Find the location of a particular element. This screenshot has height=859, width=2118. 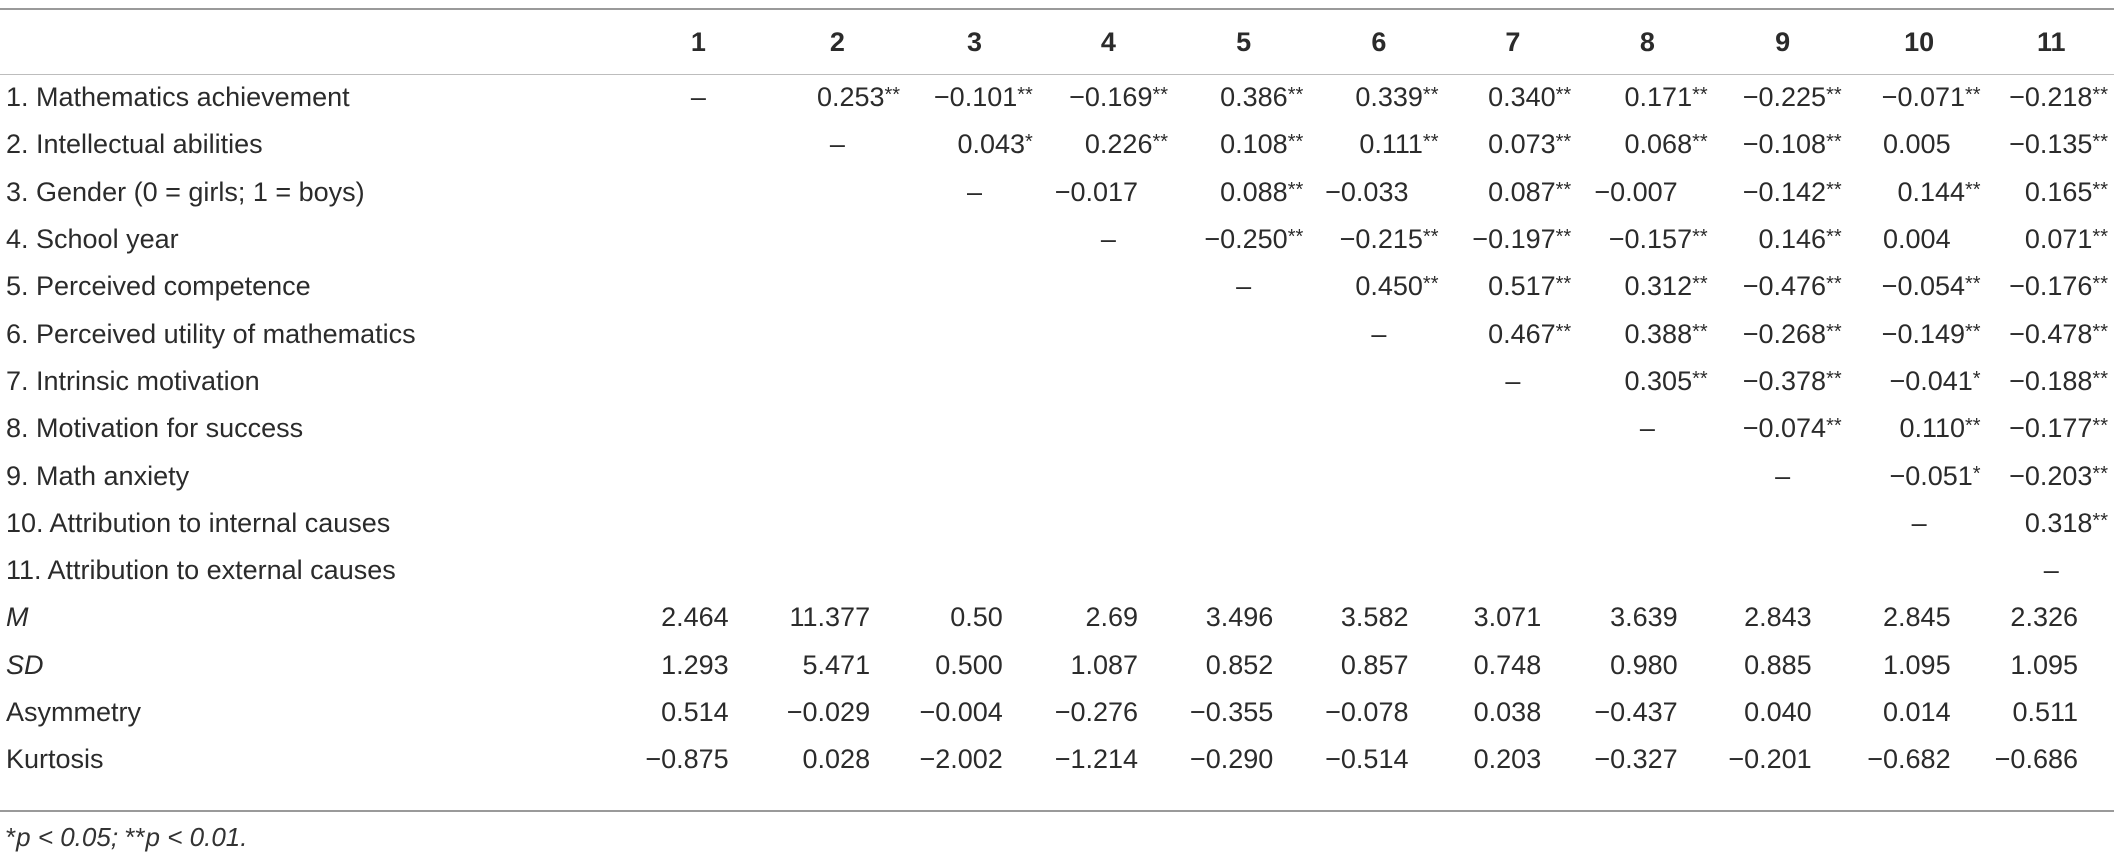

significance-marker: * is located at coordinates (1976, 378).